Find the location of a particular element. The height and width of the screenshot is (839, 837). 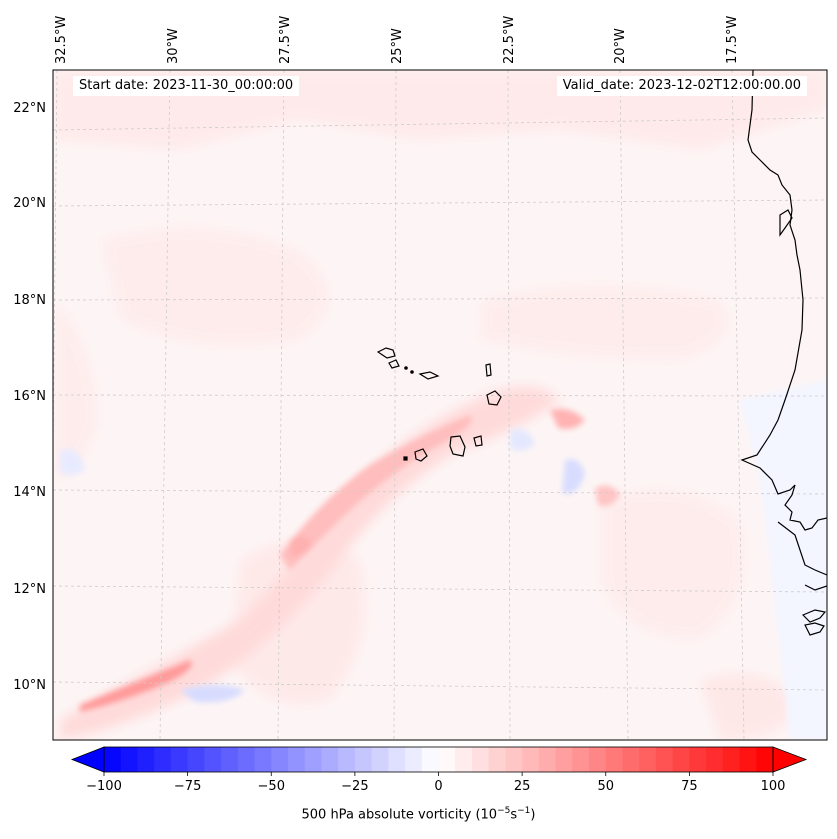

latitude-labels: 22°N 20°N 18°N 16°N 14°N 12°N 10°N is located at coordinates (29, 397).